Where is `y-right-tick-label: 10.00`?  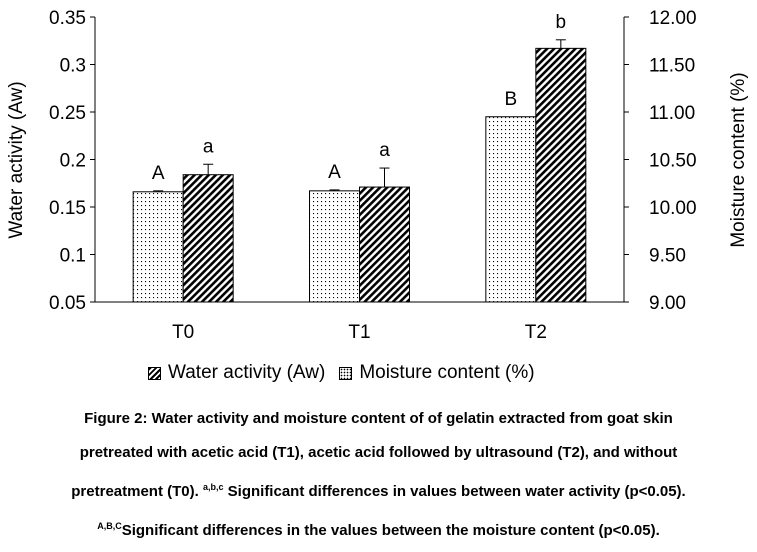 y-right-tick-label: 10.00 is located at coordinates (673, 208).